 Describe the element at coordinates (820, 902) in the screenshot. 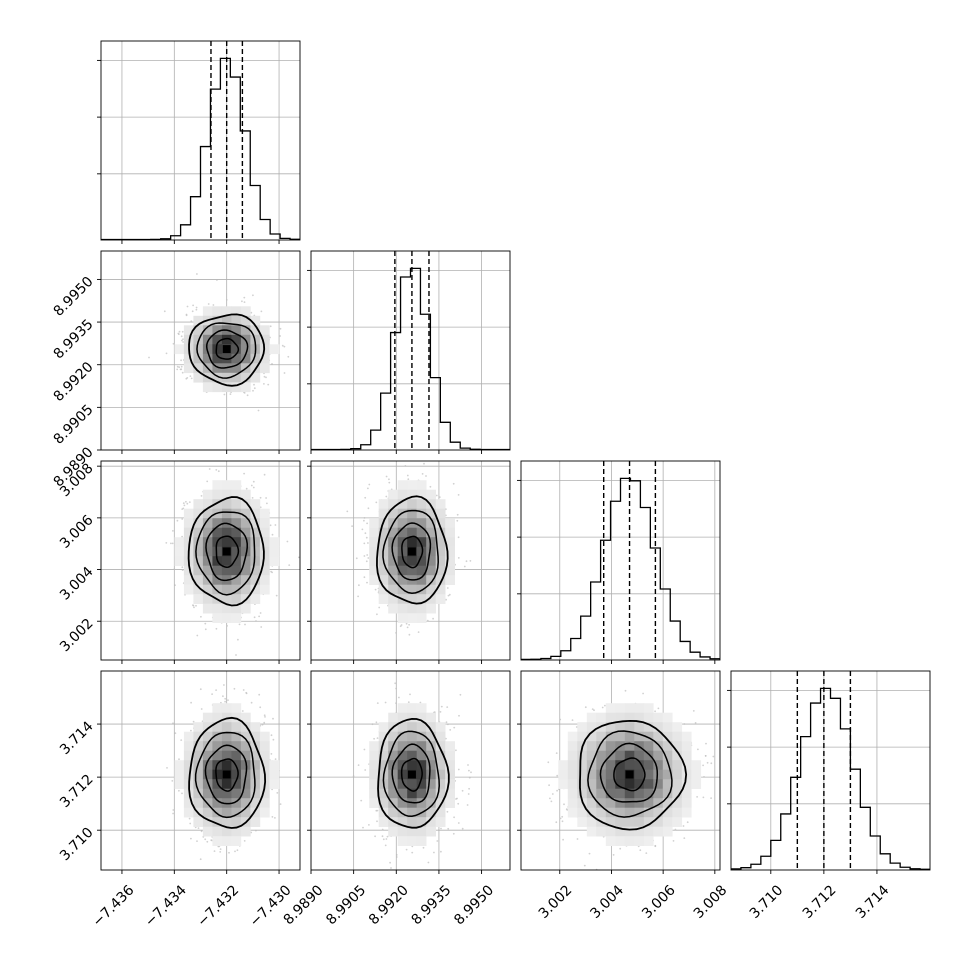

I see `x-tick-label: 3.712` at that location.